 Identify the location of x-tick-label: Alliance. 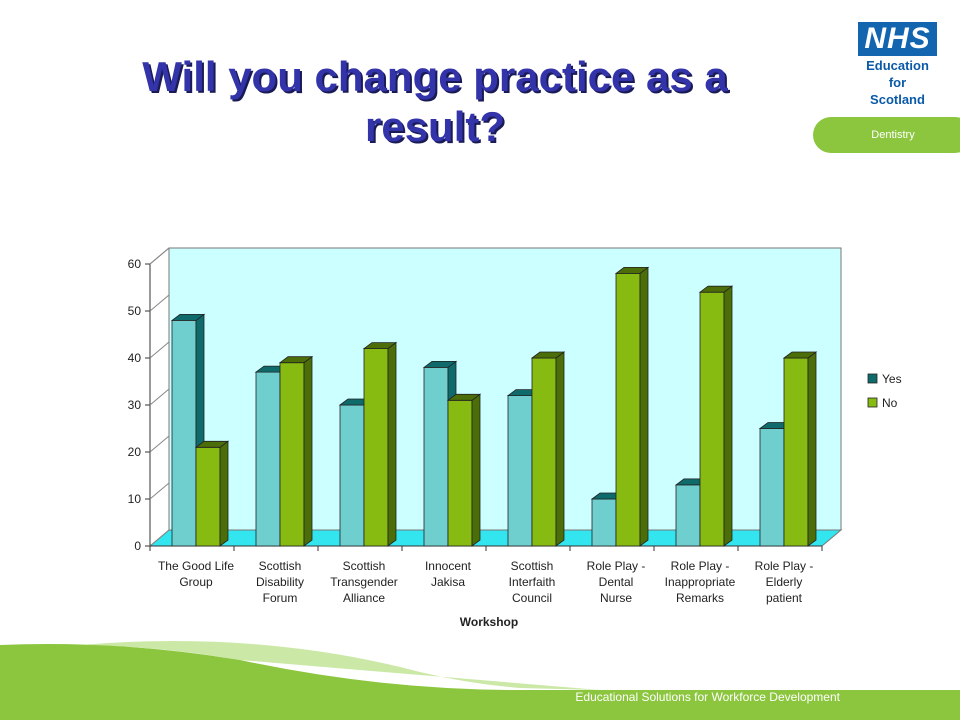
(364, 598).